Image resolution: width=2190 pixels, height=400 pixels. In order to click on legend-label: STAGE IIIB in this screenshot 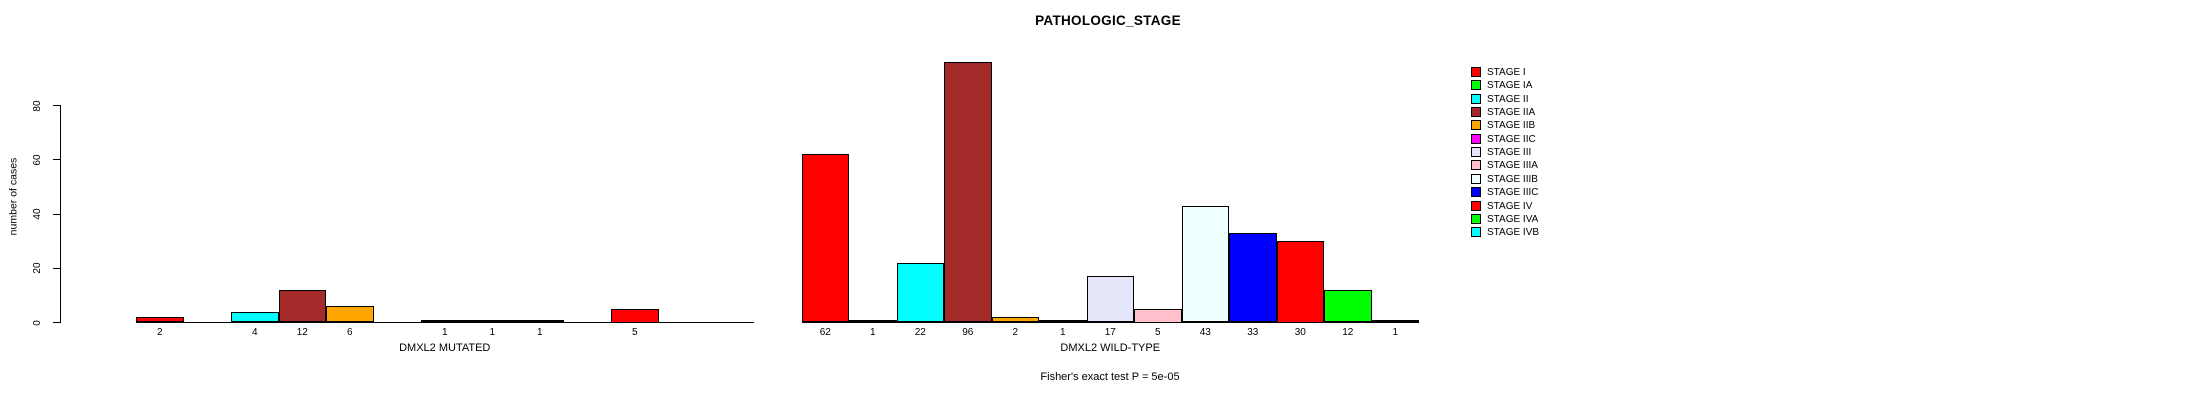, I will do `click(1512, 179)`.